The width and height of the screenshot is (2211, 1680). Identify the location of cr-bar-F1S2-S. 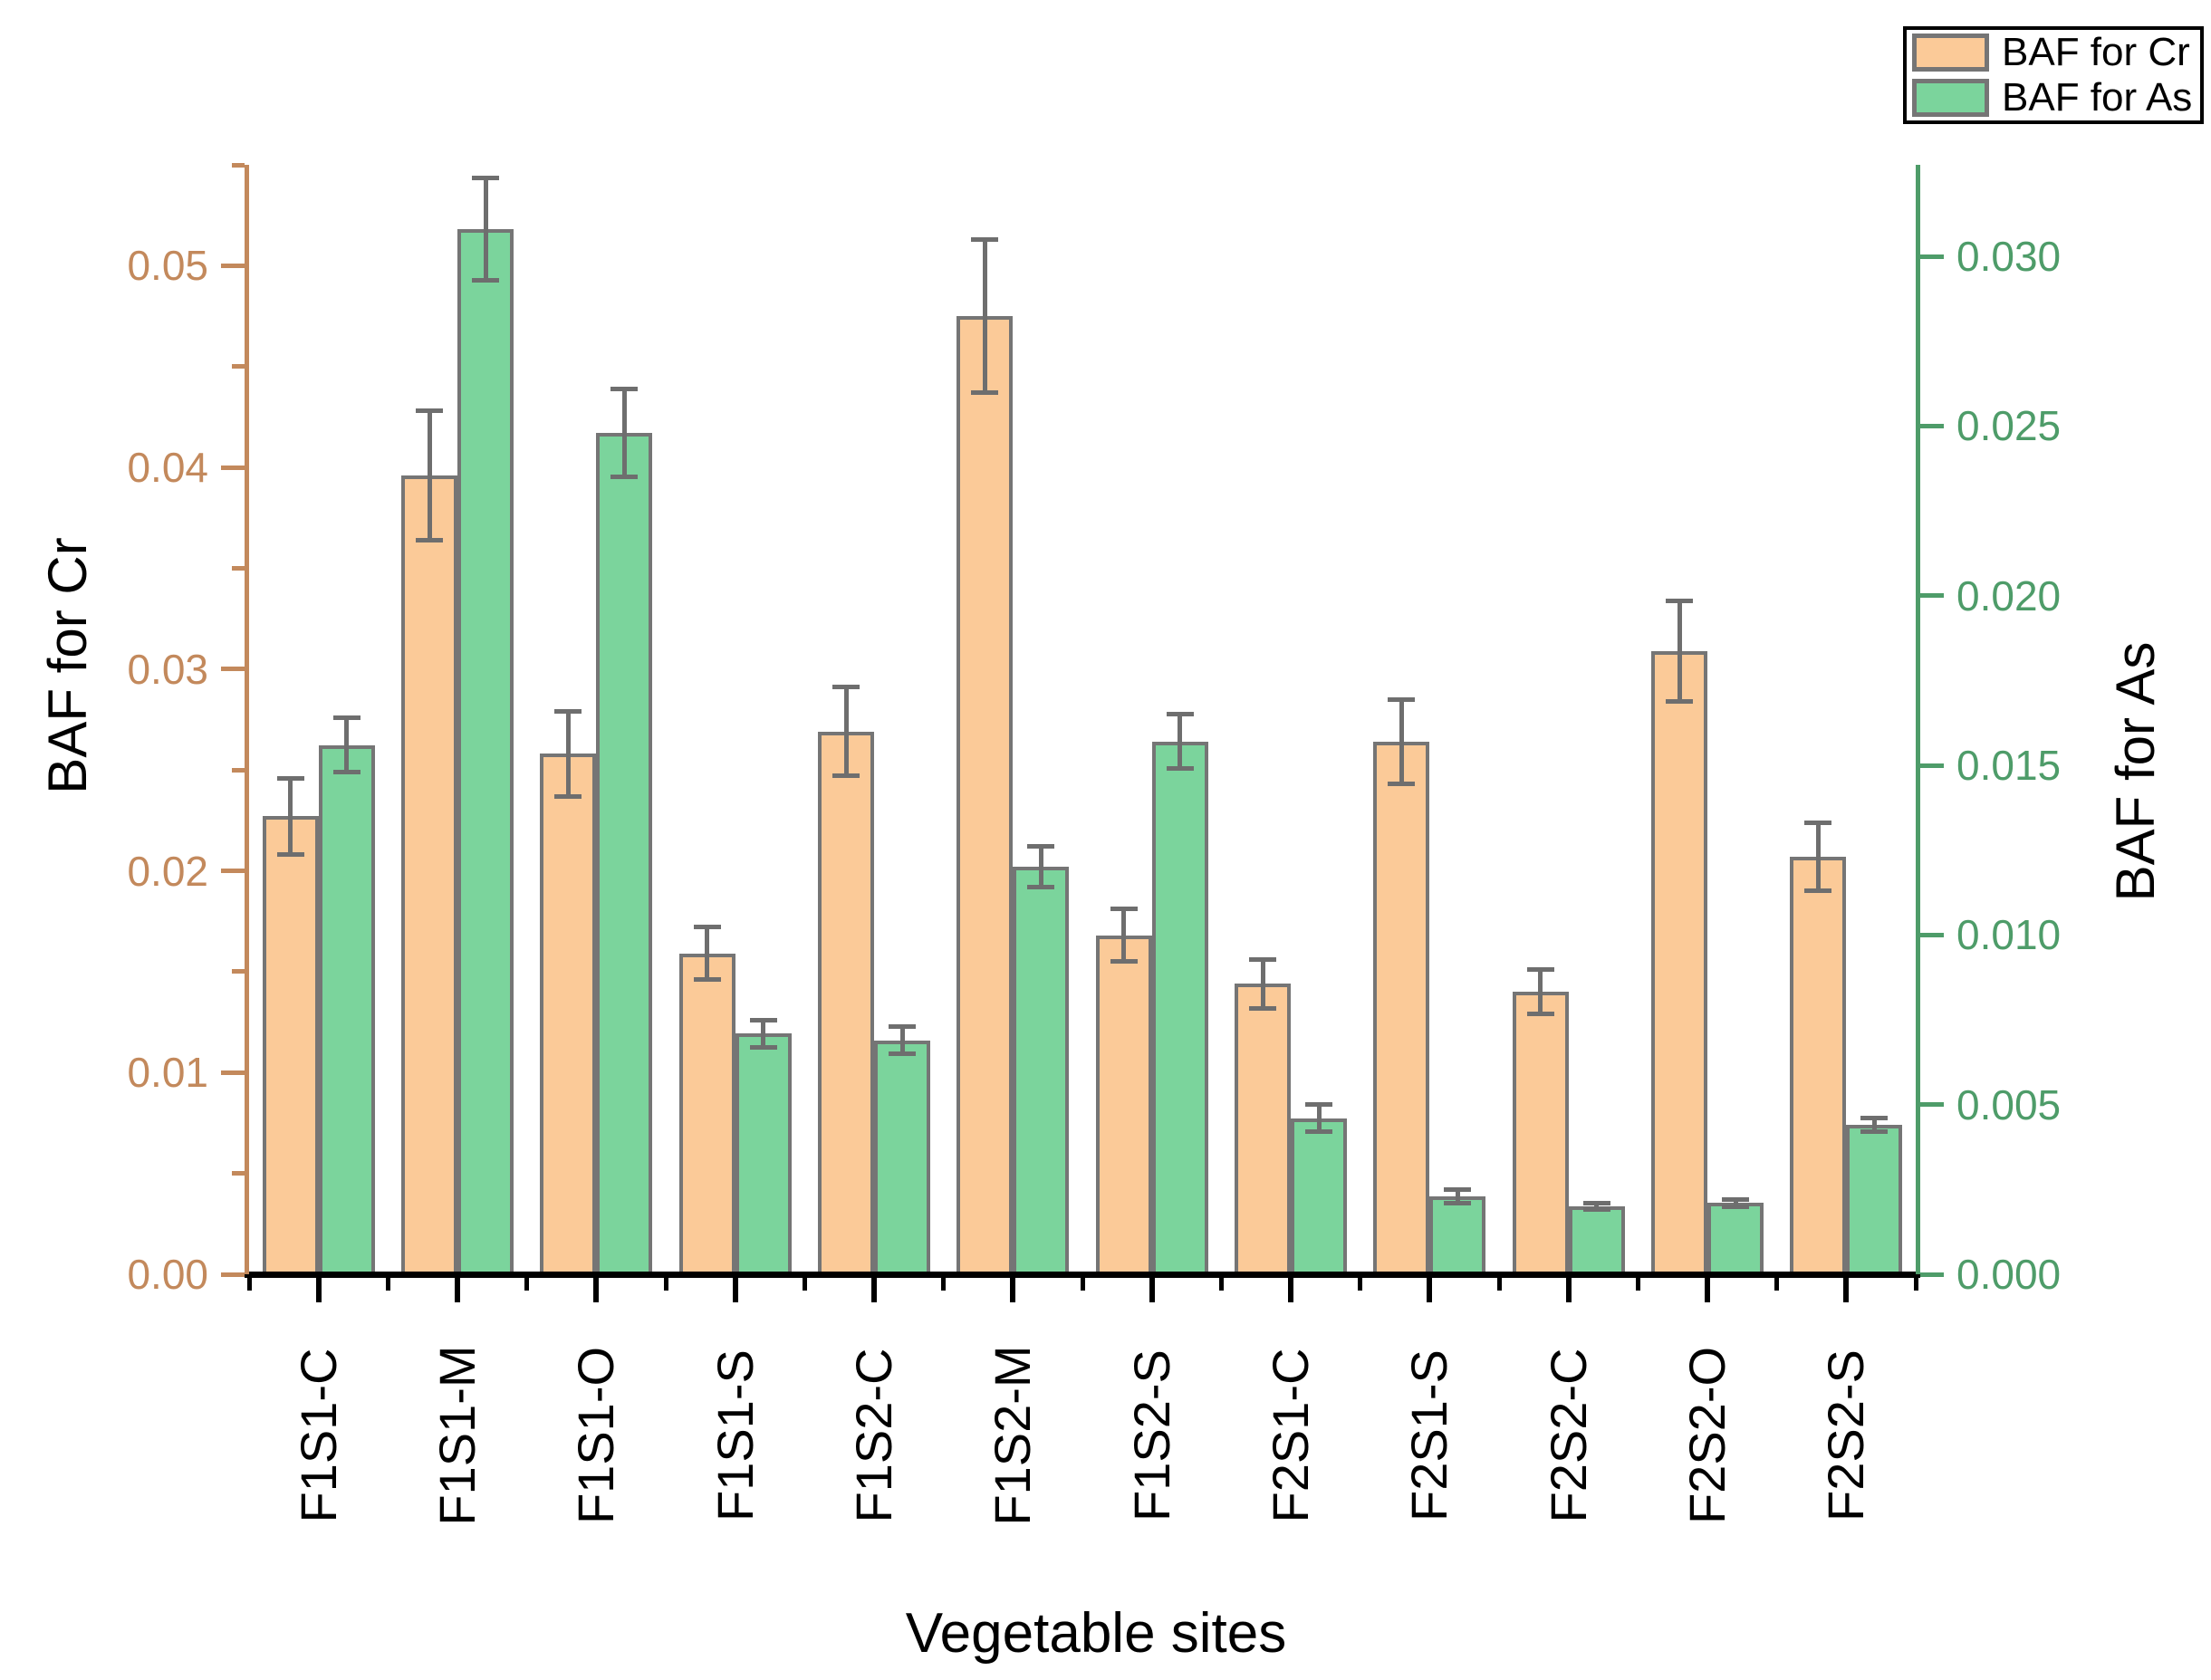
(1123, 1106).